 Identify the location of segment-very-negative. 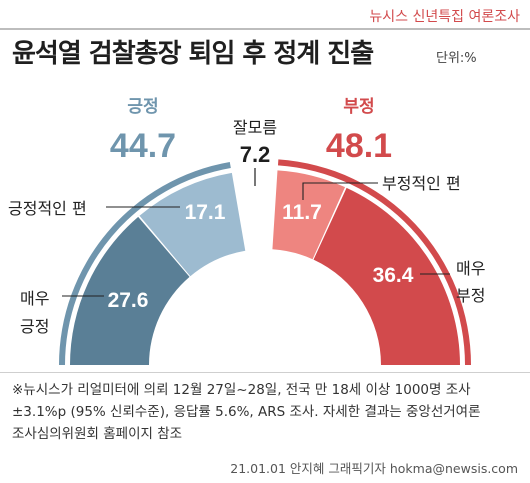
(386, 276).